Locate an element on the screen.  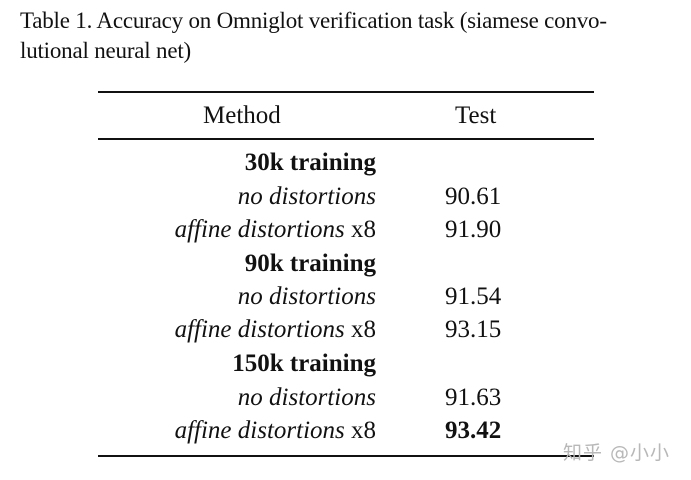
table-row: affine distortions x8 91.90 is located at coordinates (345, 230).